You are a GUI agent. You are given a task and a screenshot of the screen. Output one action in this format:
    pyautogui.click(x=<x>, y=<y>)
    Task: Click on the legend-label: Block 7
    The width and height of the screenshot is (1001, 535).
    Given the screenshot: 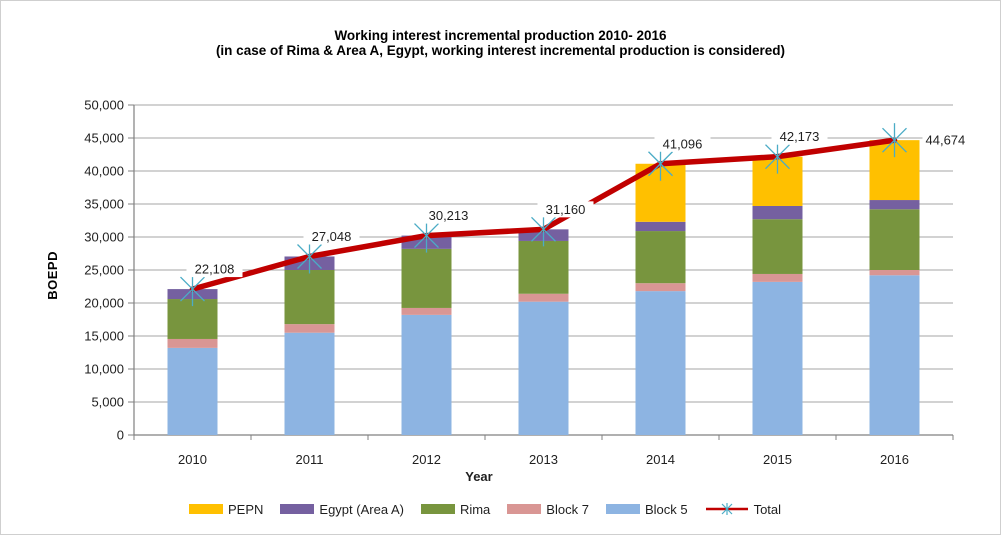 What is the action you would take?
    pyautogui.click(x=567, y=509)
    